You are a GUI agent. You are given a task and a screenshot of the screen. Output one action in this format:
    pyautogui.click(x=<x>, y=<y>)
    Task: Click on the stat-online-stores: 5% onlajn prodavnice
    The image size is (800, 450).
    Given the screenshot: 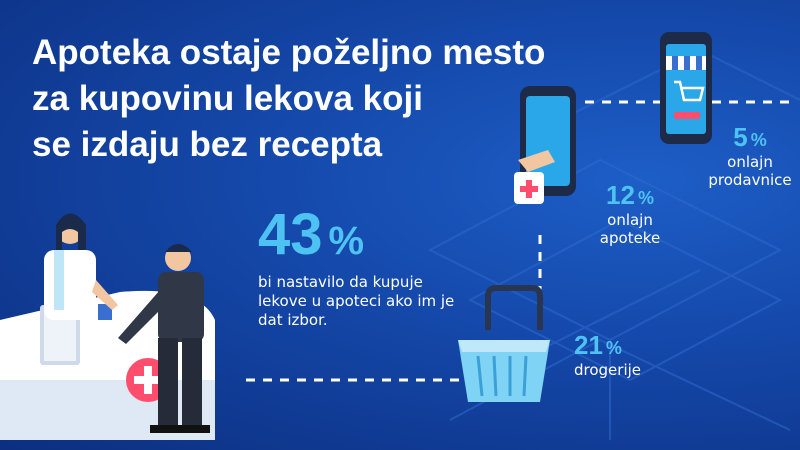 What is the action you would take?
    pyautogui.click(x=750, y=155)
    